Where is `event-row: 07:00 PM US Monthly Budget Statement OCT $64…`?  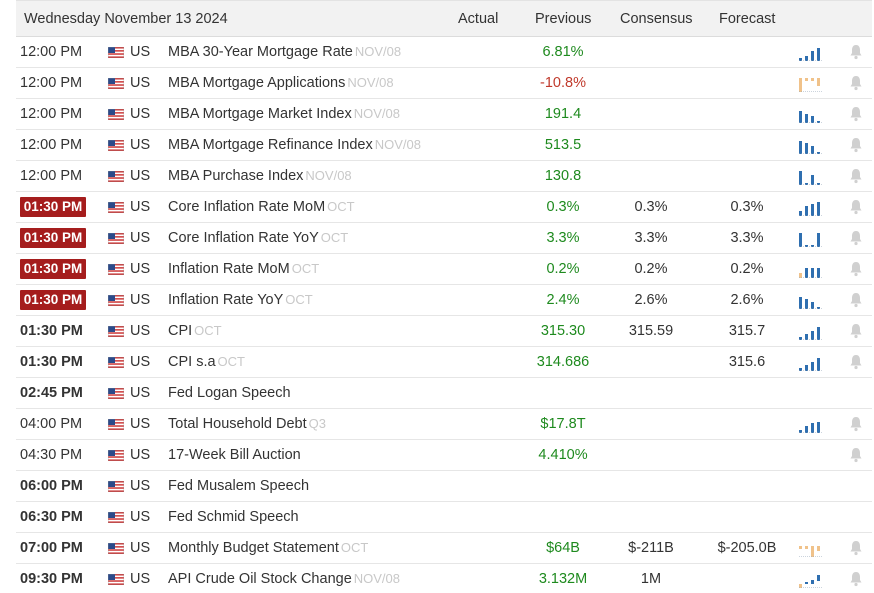
event-row: 07:00 PM US Monthly Budget Statement OCT $64… is located at coordinates (444, 548).